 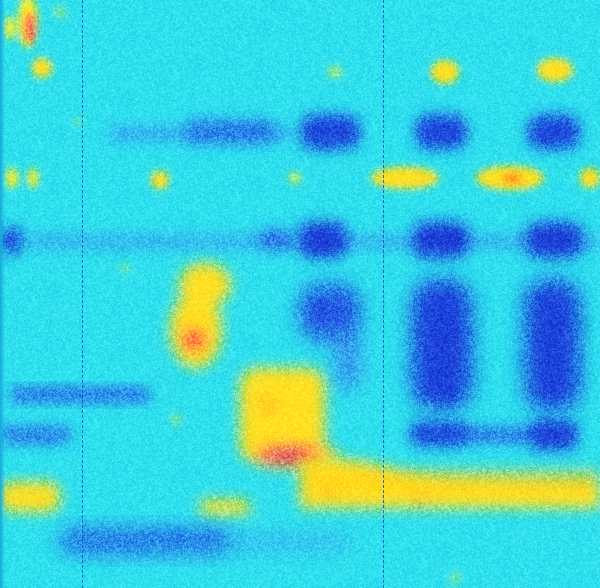 I want to click on lower-blob, so click(x=288, y=418).